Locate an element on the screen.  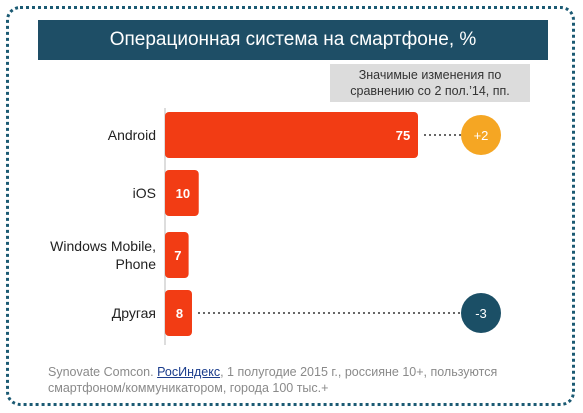
change-label: -3 is located at coordinates (481, 313).